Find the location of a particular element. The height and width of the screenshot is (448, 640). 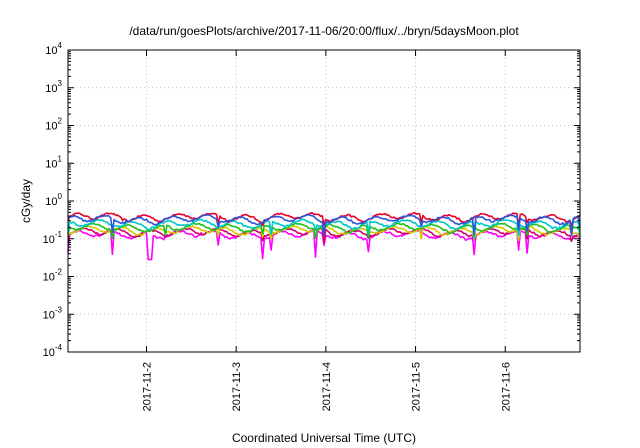

x-tick-label: 2017-11-5 is located at coordinates (417, 386).